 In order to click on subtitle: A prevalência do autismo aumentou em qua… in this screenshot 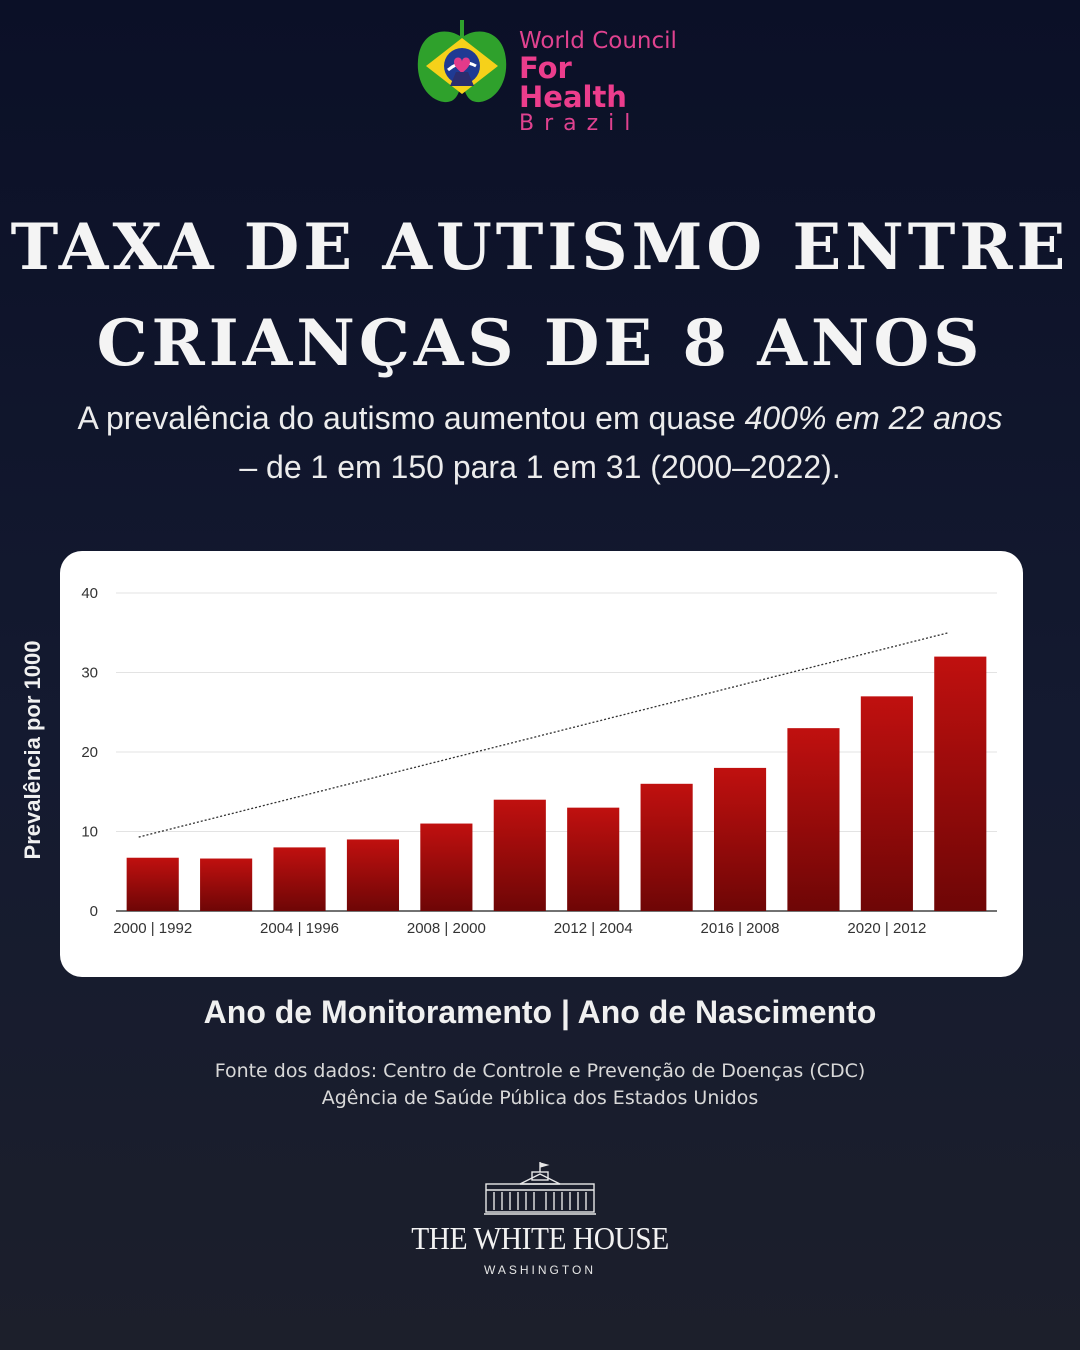, I will do `click(540, 443)`.